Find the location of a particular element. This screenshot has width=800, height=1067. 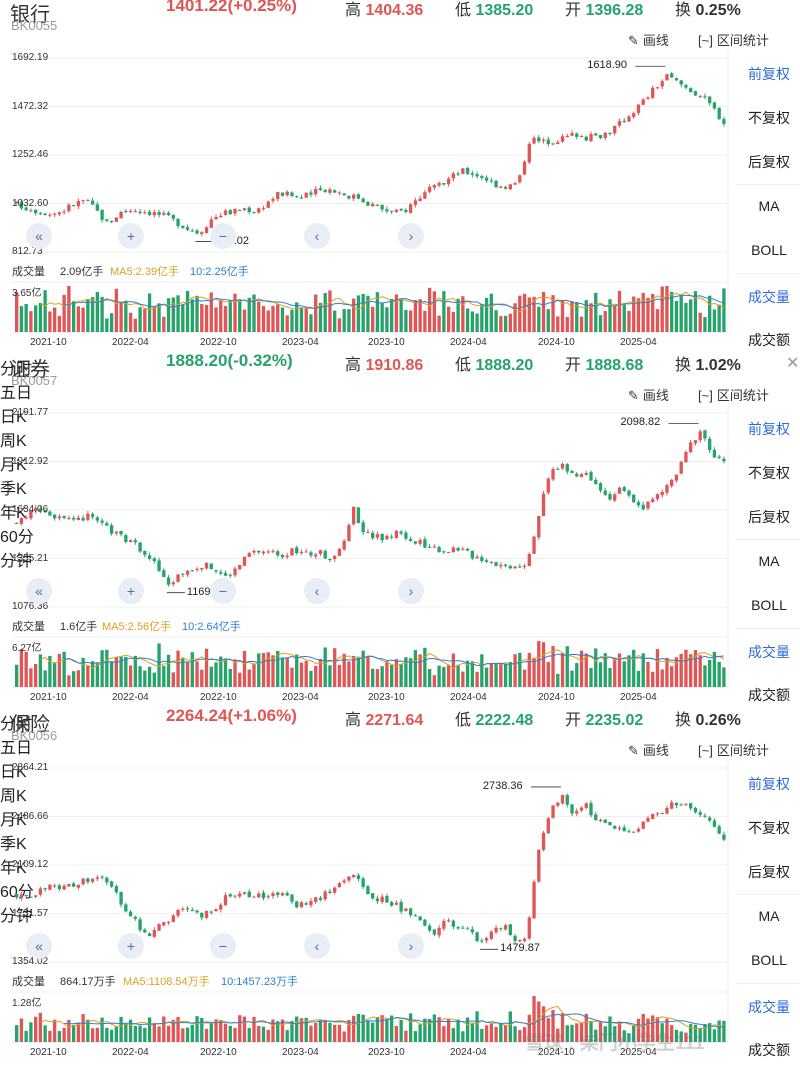

close-icon: ✕ is located at coordinates (793, 363).